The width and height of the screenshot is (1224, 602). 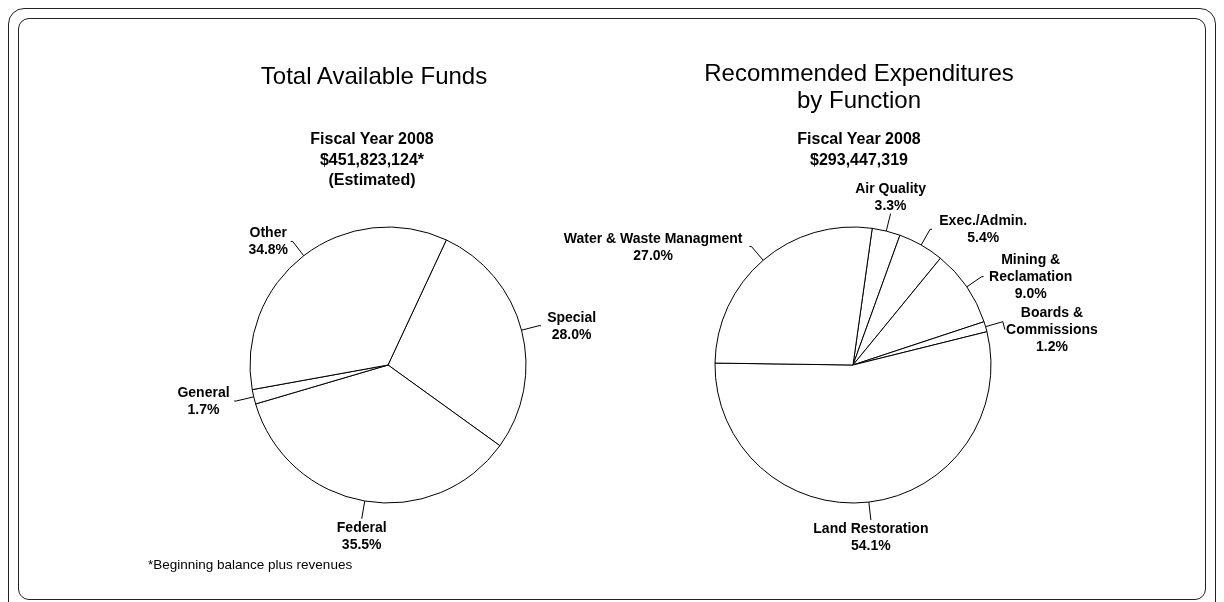 I want to click on data-label: 27.0%, so click(x=653, y=254).